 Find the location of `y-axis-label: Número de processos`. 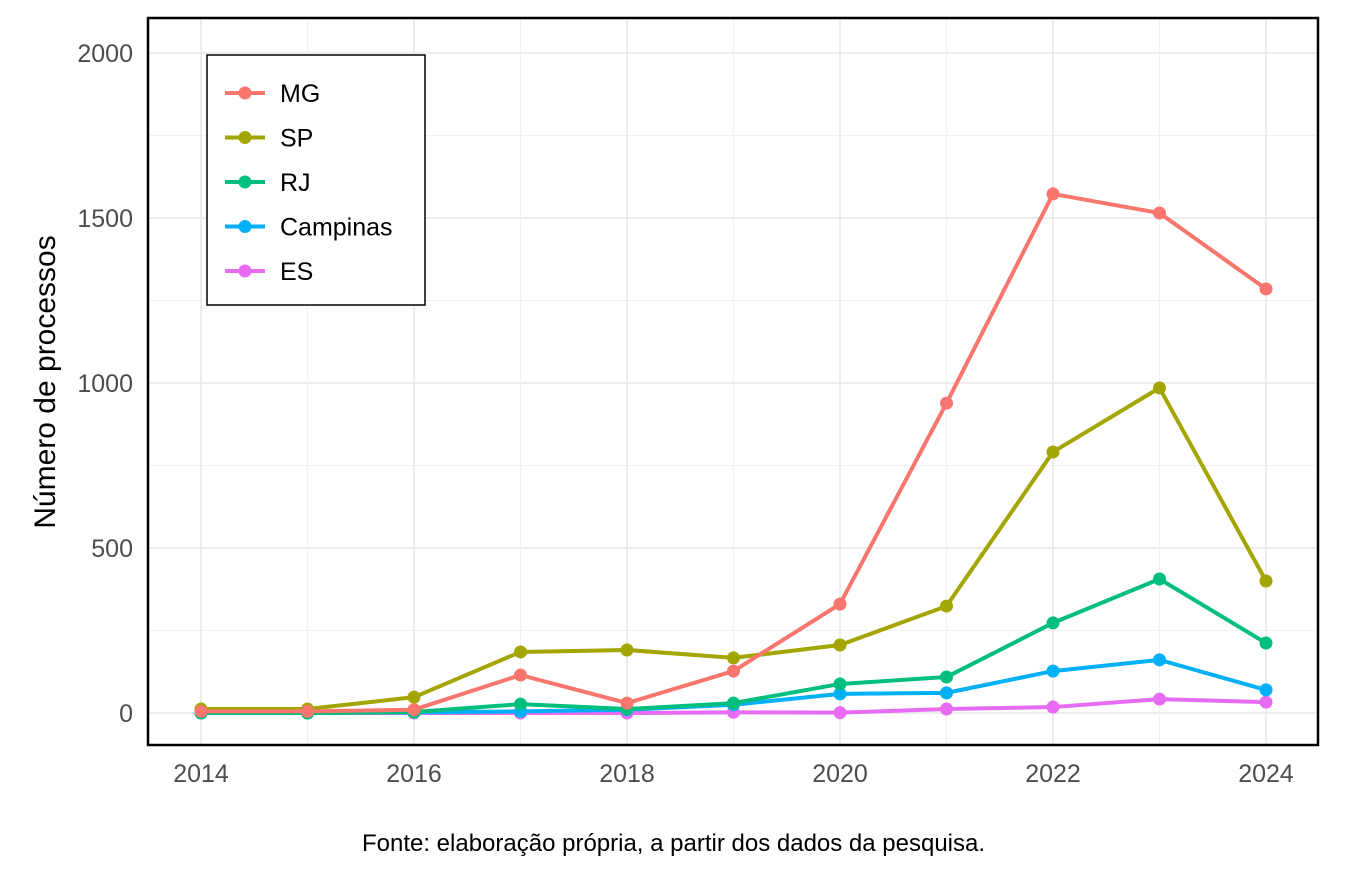

y-axis-label: Número de processos is located at coordinates (45, 381).